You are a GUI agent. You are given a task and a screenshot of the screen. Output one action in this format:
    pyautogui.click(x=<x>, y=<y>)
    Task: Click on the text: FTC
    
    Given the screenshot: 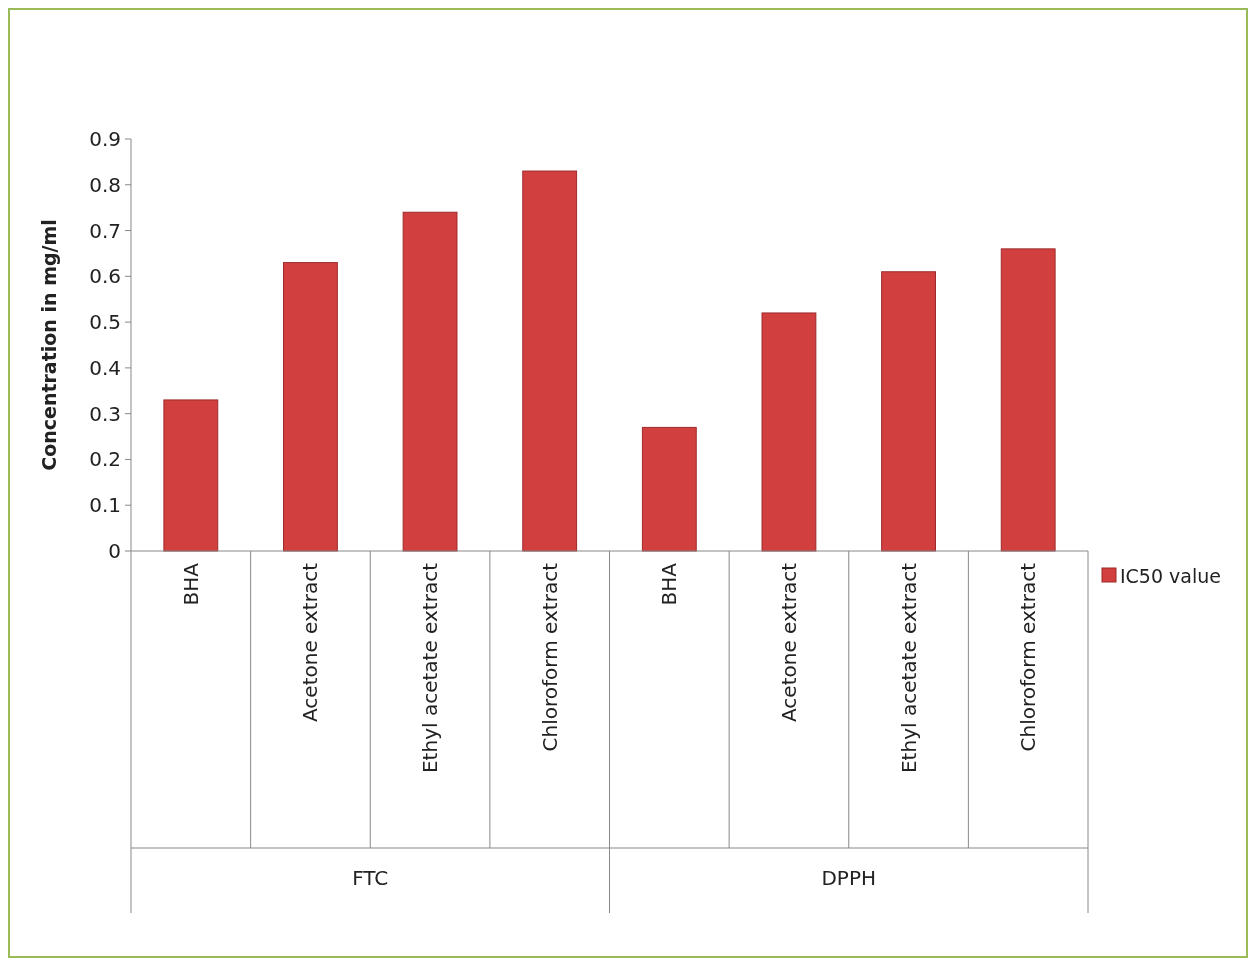 What is the action you would take?
    pyautogui.click(x=370, y=878)
    